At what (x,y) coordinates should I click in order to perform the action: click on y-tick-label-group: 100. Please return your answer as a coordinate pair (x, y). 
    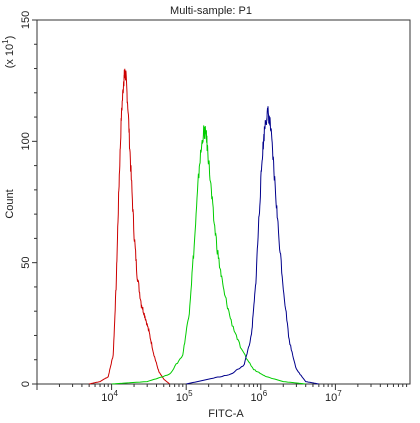
    Looking at the image, I should click on (26, 141).